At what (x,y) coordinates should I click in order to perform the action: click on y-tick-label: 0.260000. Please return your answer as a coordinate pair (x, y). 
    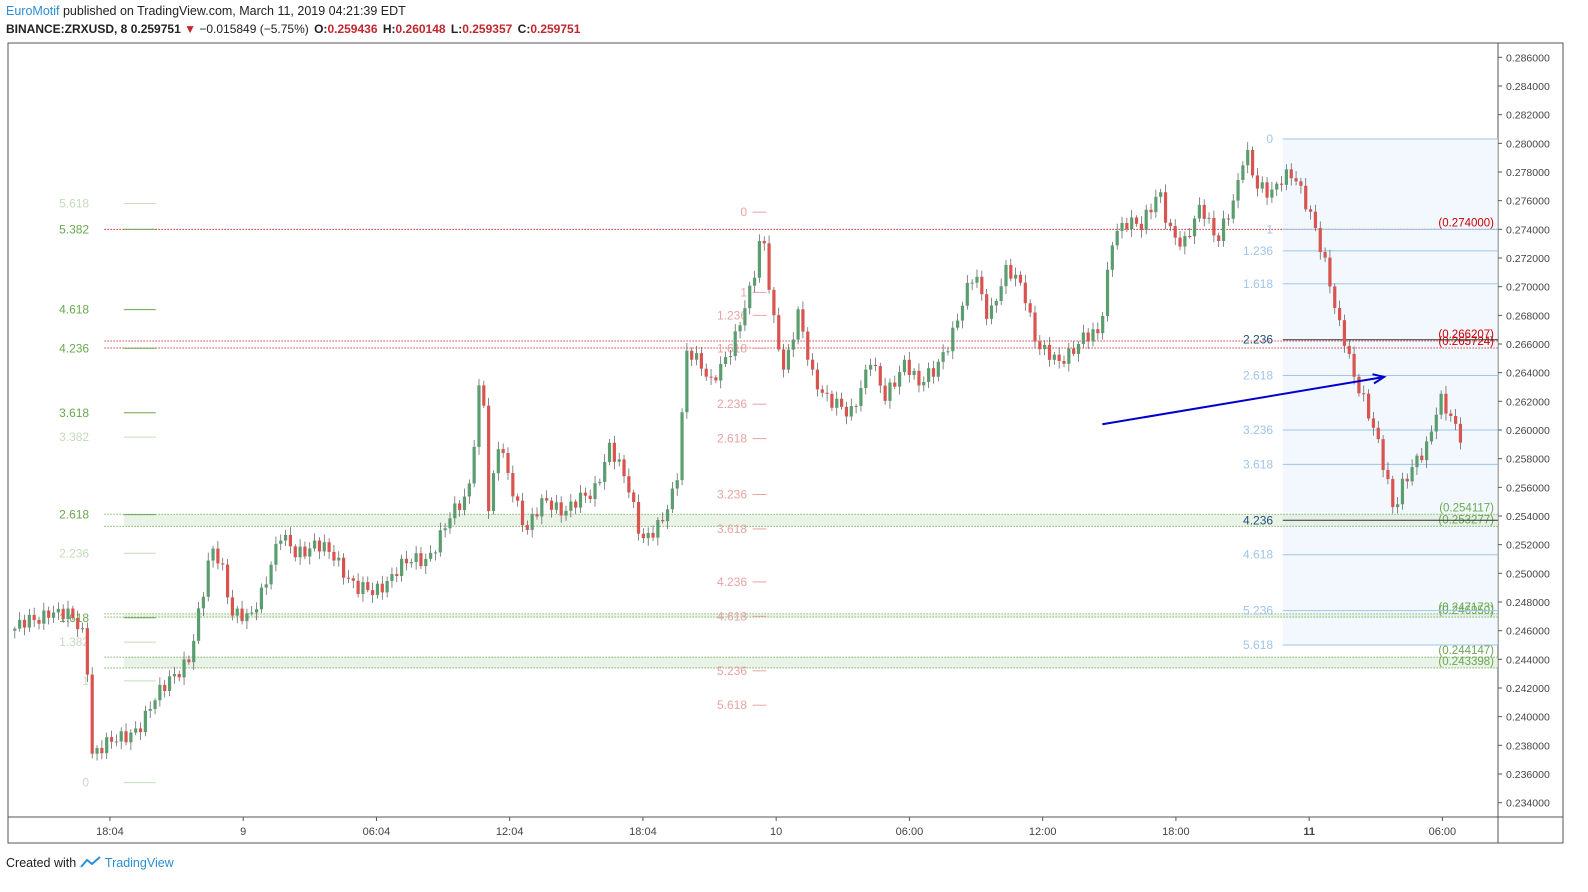
    Looking at the image, I should click on (1528, 431).